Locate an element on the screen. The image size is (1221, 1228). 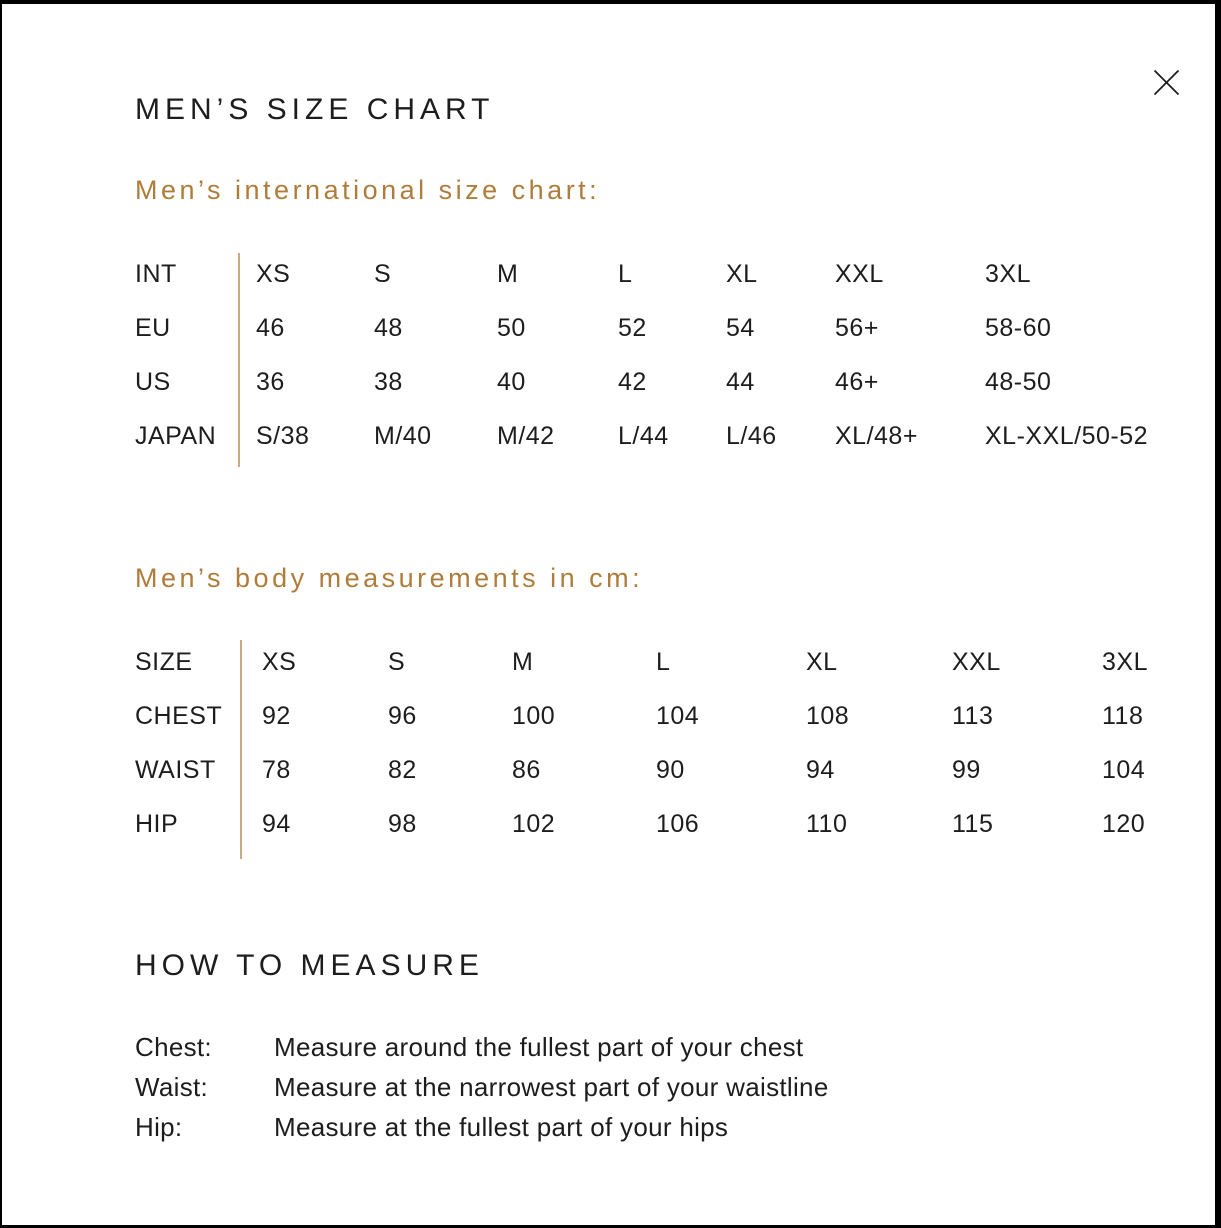
table-cell: 38 is located at coordinates (388, 381).